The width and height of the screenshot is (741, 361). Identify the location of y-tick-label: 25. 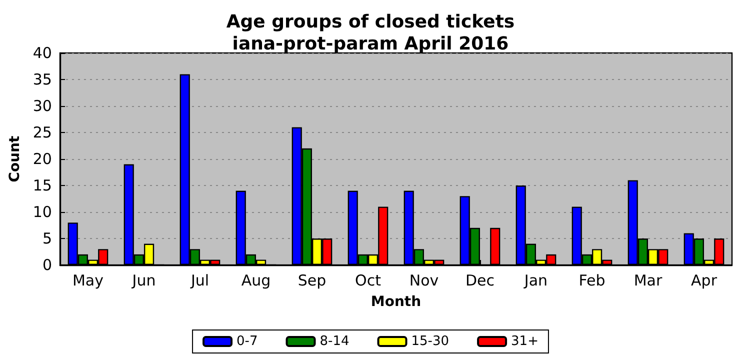
(42, 133).